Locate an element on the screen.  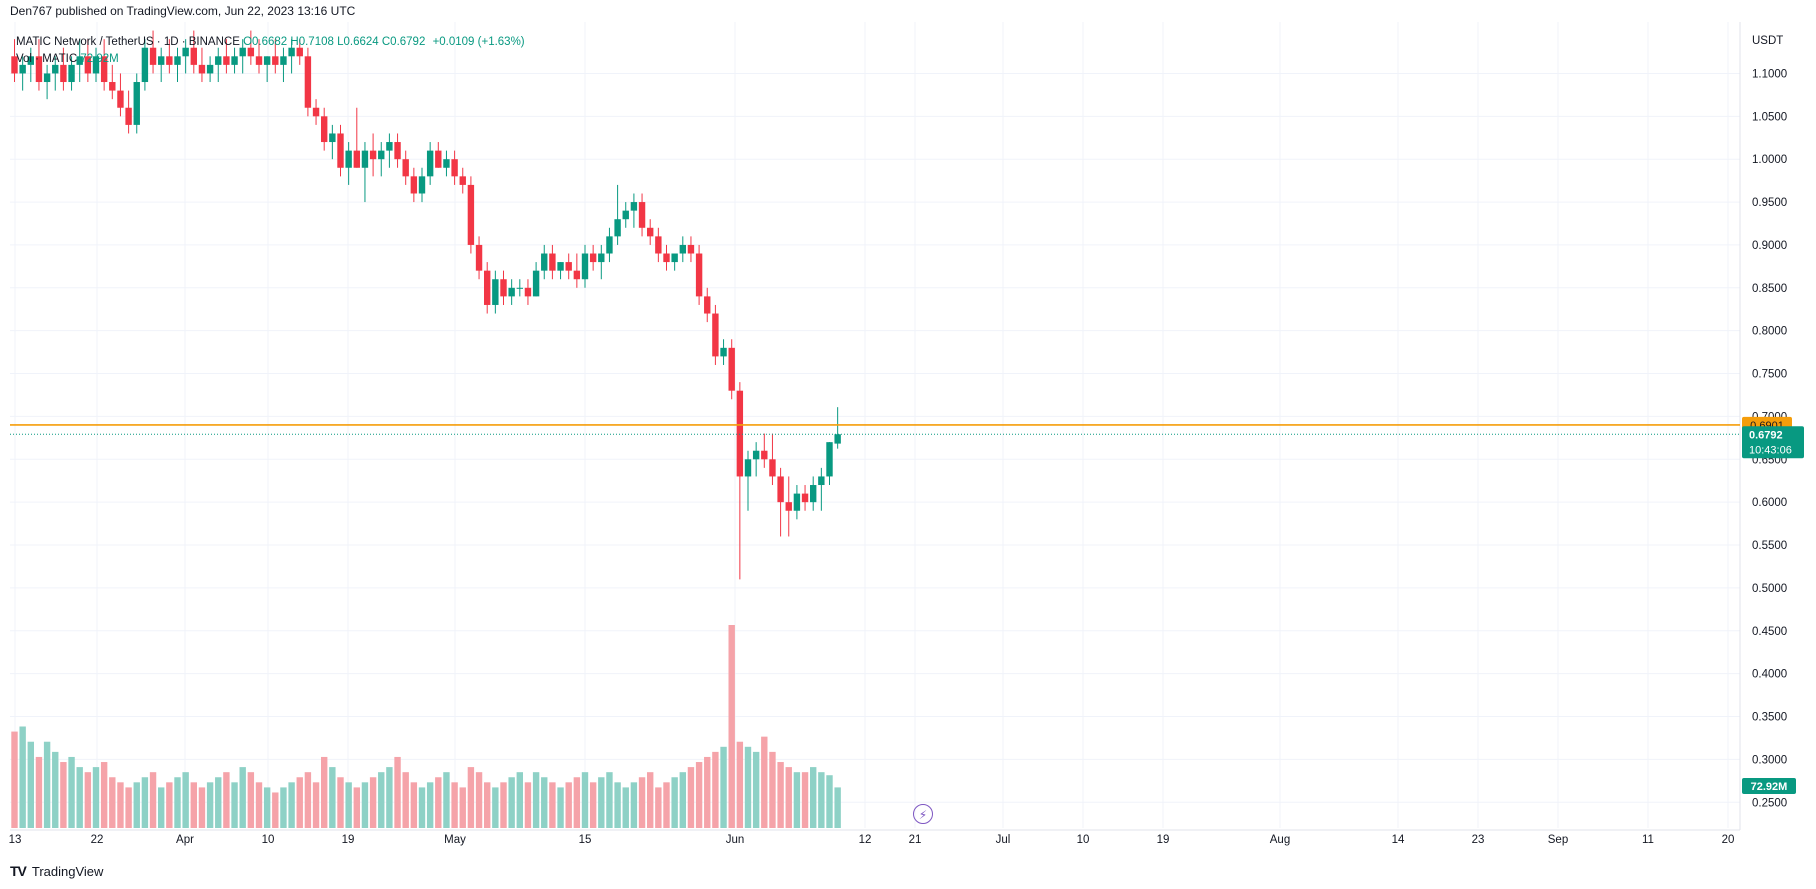
volume-legend-row: Vol · MATIC 72.92M is located at coordinates (270, 59).